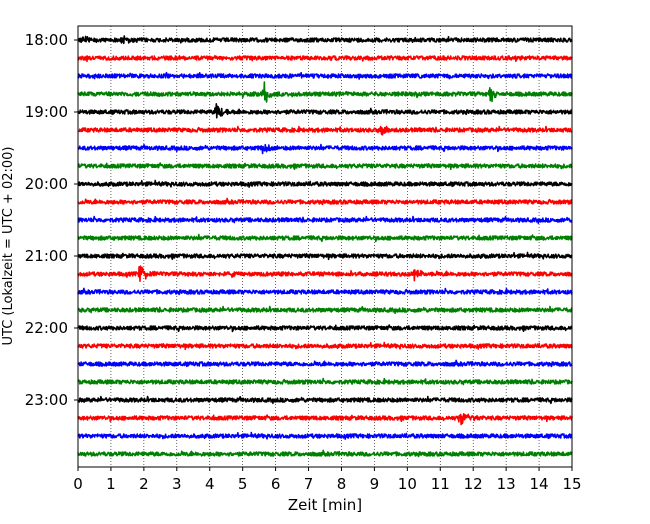 This screenshot has height=524, width=650. What do you see at coordinates (46, 256) in the screenshot?
I see `y-tick-label: 21:00` at bounding box center [46, 256].